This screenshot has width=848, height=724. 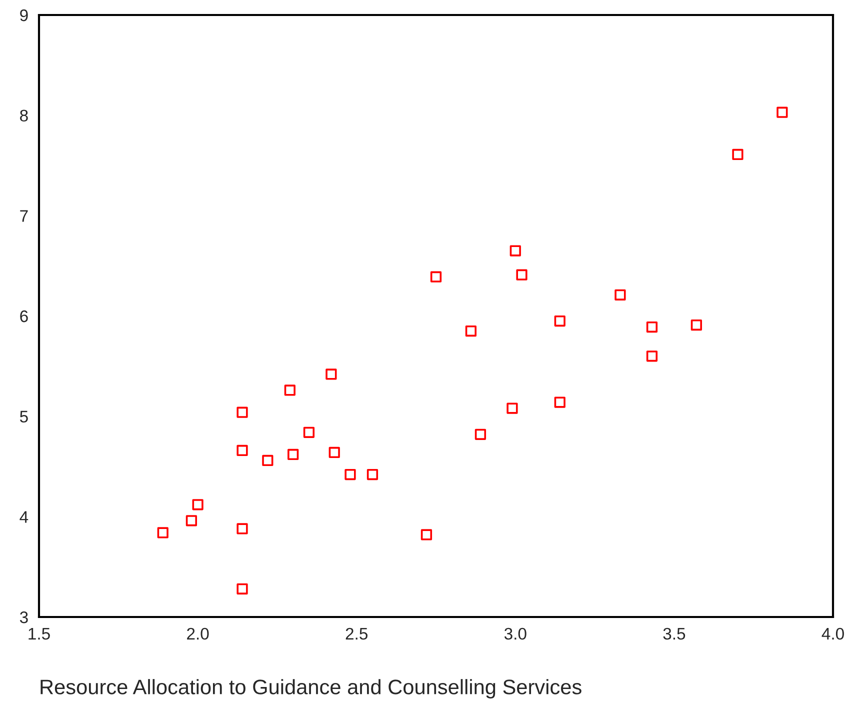 I want to click on x-tick-label: 3.0, so click(x=515, y=634).